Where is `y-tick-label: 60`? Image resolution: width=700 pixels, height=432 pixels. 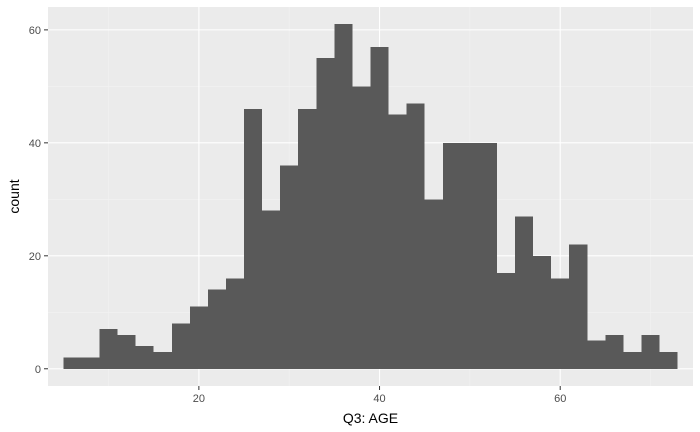
y-tick-label: 60 is located at coordinates (35, 31).